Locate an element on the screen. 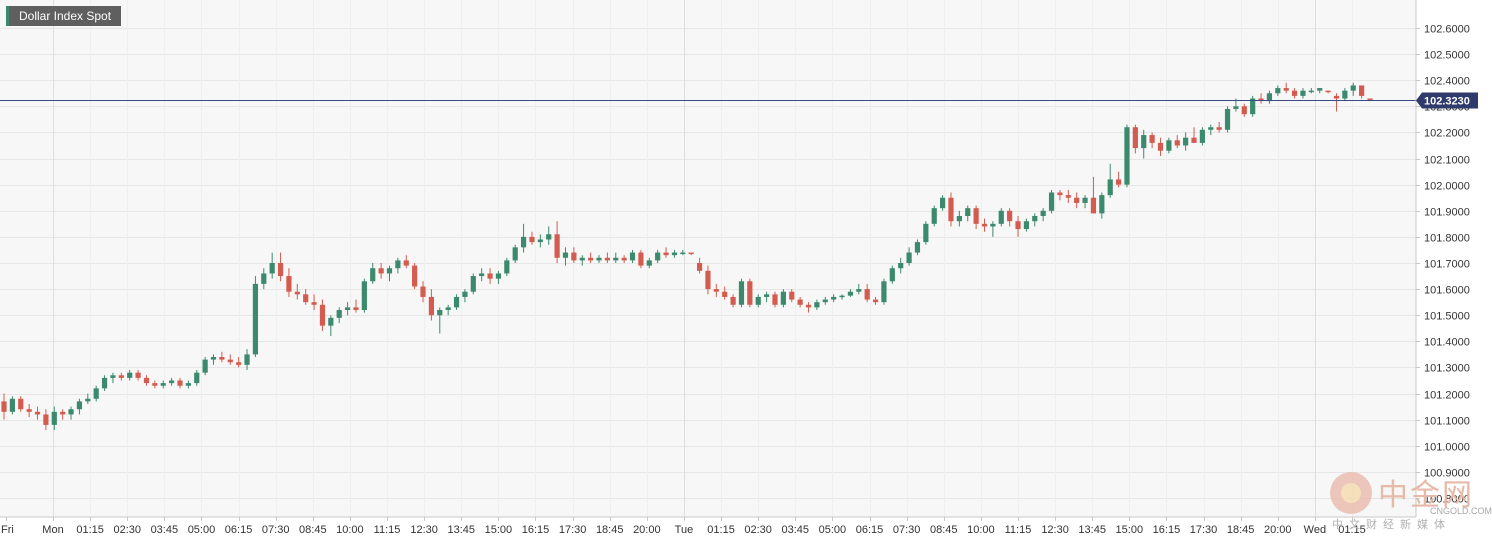  y-tick-label: 101.3000 is located at coordinates (1447, 369).